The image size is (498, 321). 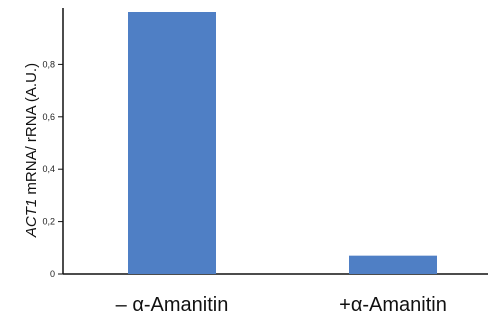 I want to click on y-axis: 0 0,2 0,4 0,6 0,8, so click(x=53, y=143).